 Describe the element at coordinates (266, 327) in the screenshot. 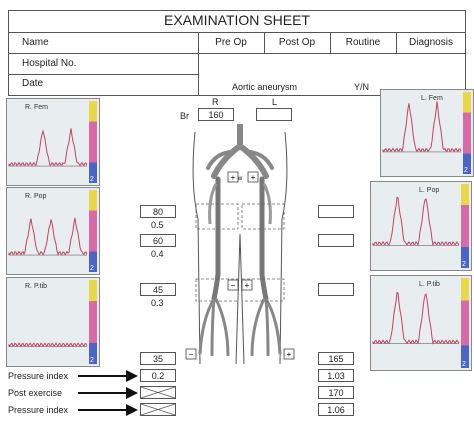

I see `left-tibials` at that location.